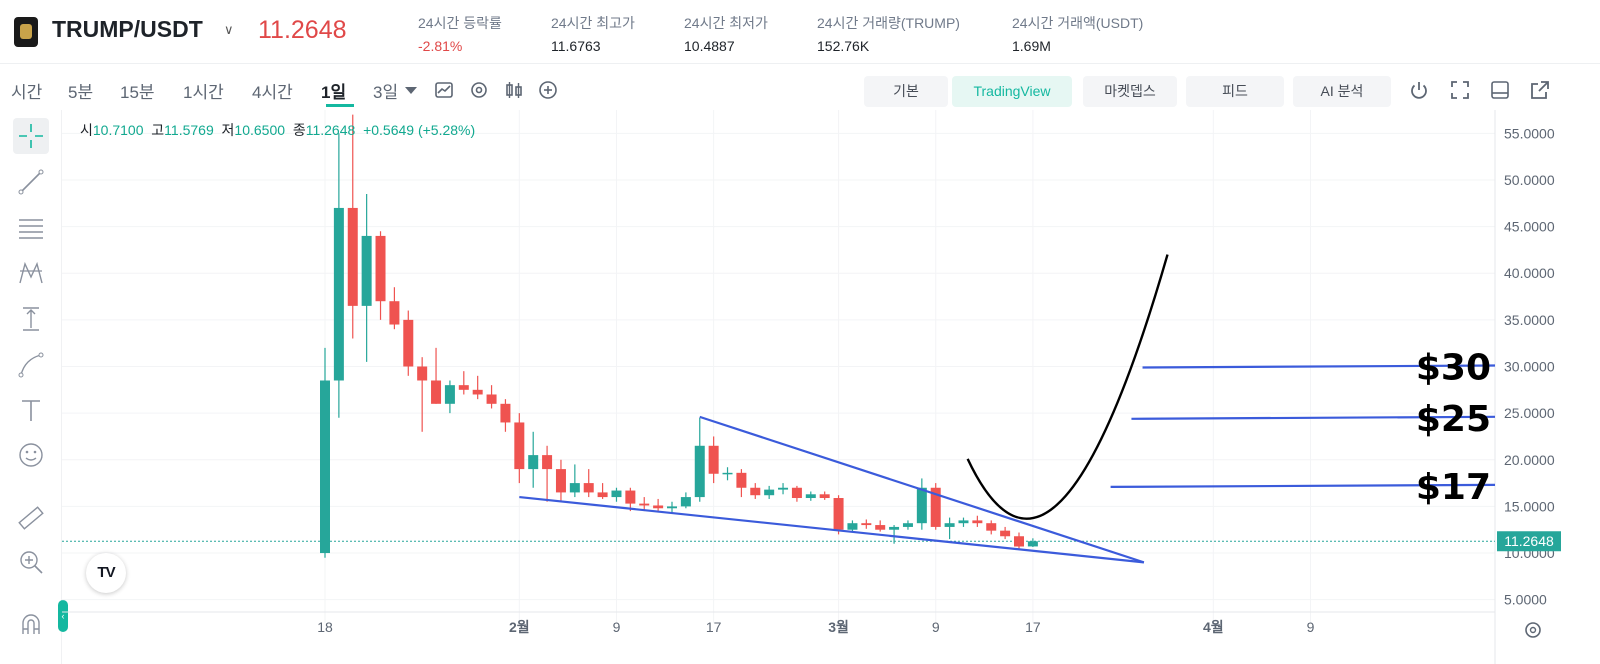 The width and height of the screenshot is (1600, 664). Describe the element at coordinates (1453, 419) in the screenshot. I see `target-level-label: $25` at that location.